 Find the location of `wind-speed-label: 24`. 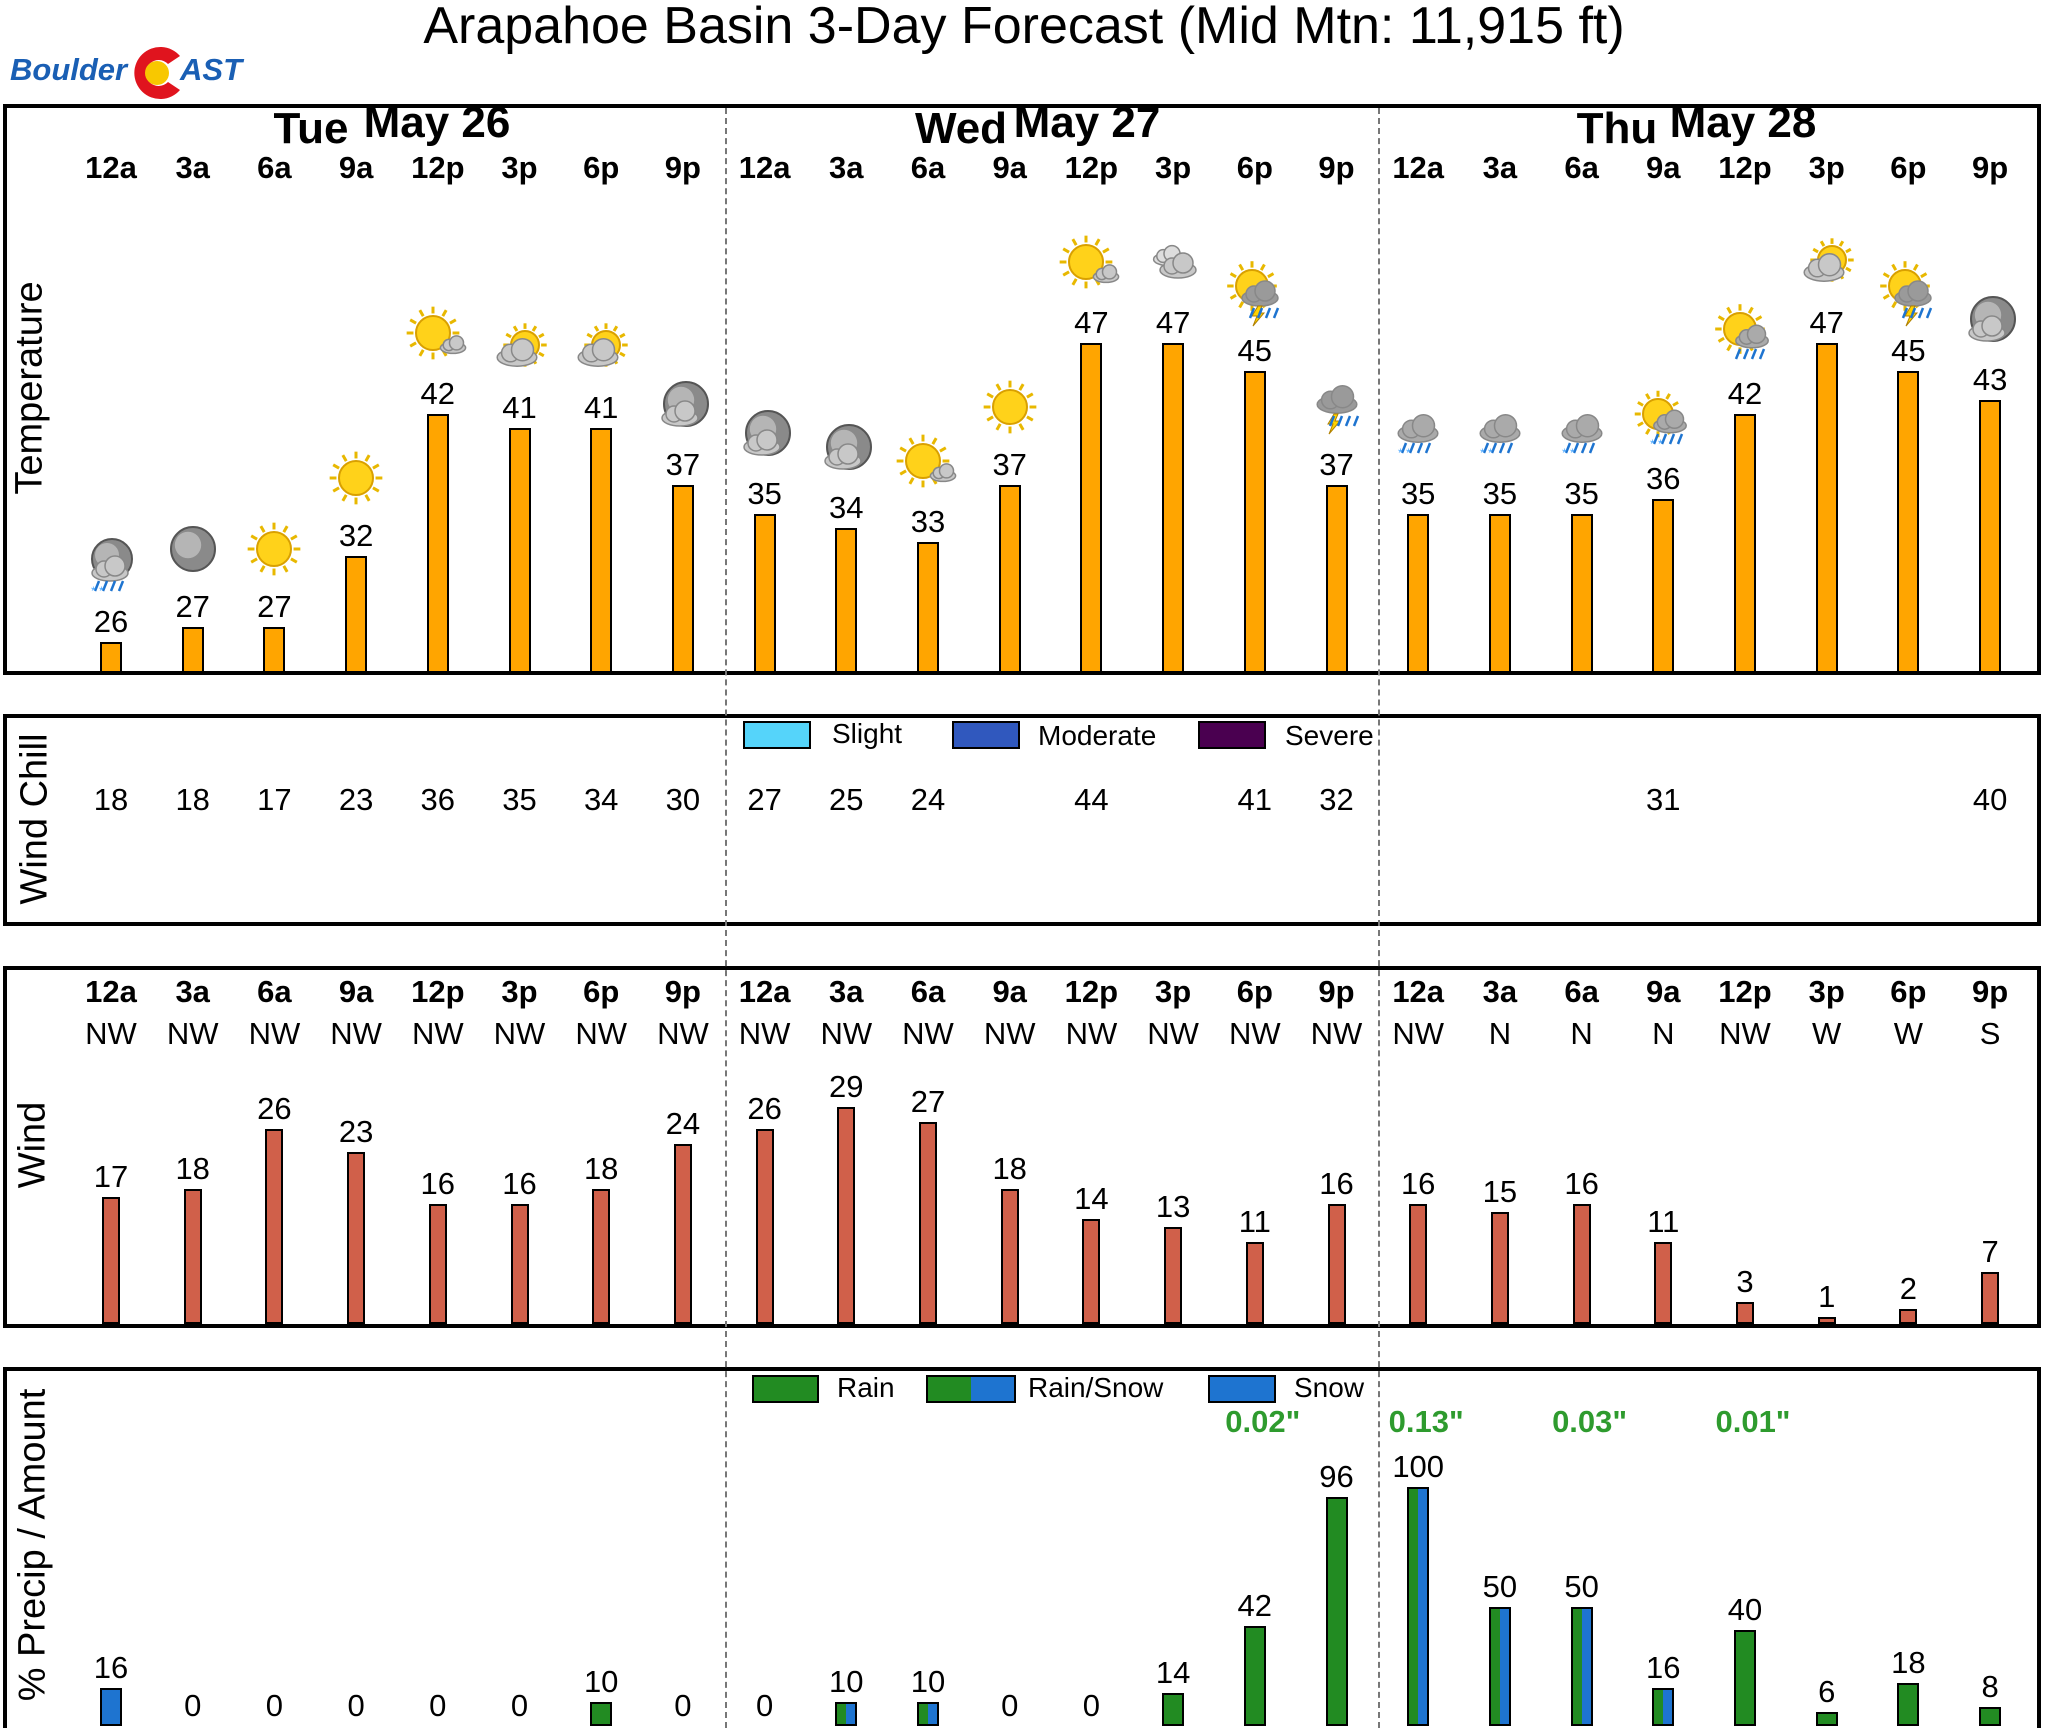

wind-speed-label: 24 is located at coordinates (683, 1123).